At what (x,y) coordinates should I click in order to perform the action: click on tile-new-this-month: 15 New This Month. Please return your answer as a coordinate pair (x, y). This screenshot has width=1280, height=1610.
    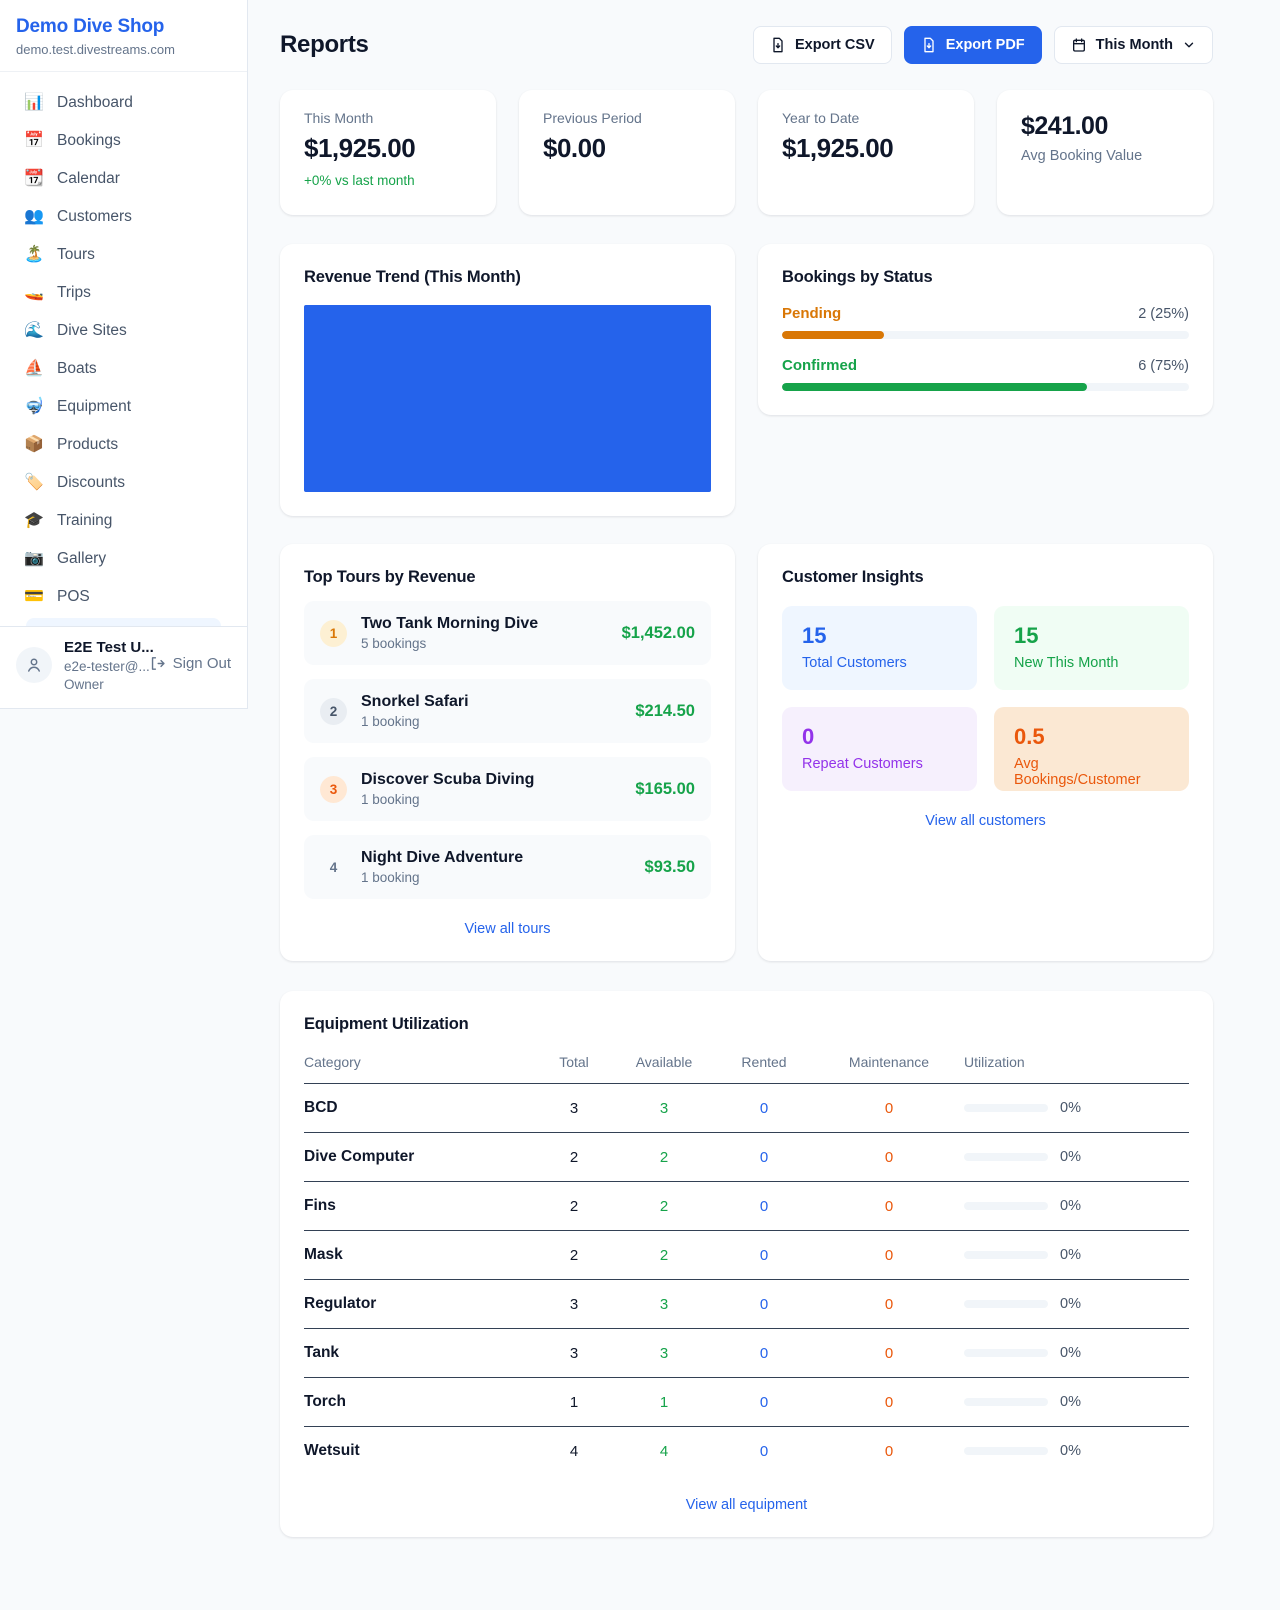
    Looking at the image, I should click on (1091, 648).